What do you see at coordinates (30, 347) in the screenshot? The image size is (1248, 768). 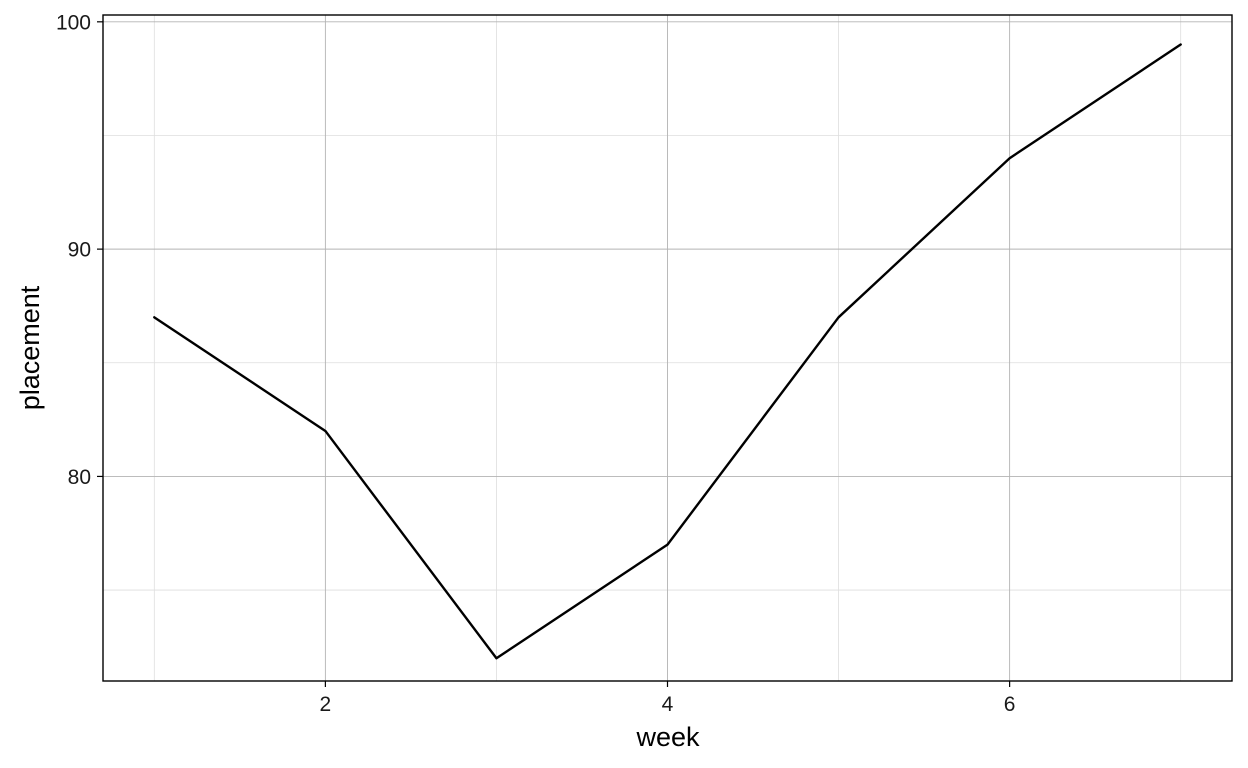 I see `y-axis-title: placement` at bounding box center [30, 347].